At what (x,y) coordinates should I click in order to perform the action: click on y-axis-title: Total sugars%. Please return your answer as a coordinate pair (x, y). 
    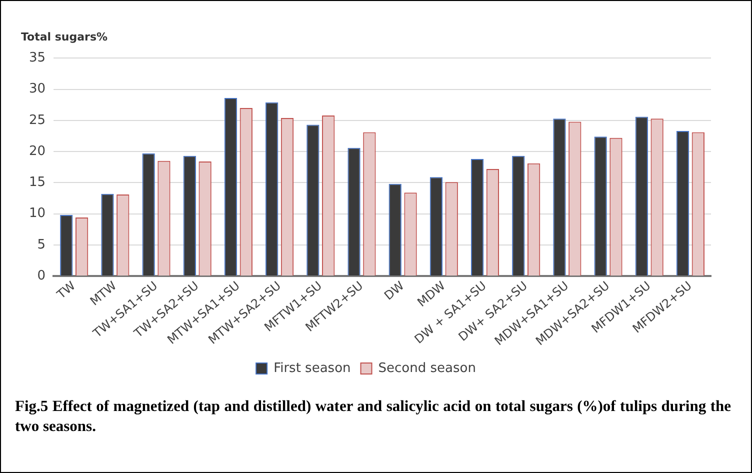
    Looking at the image, I should click on (64, 37).